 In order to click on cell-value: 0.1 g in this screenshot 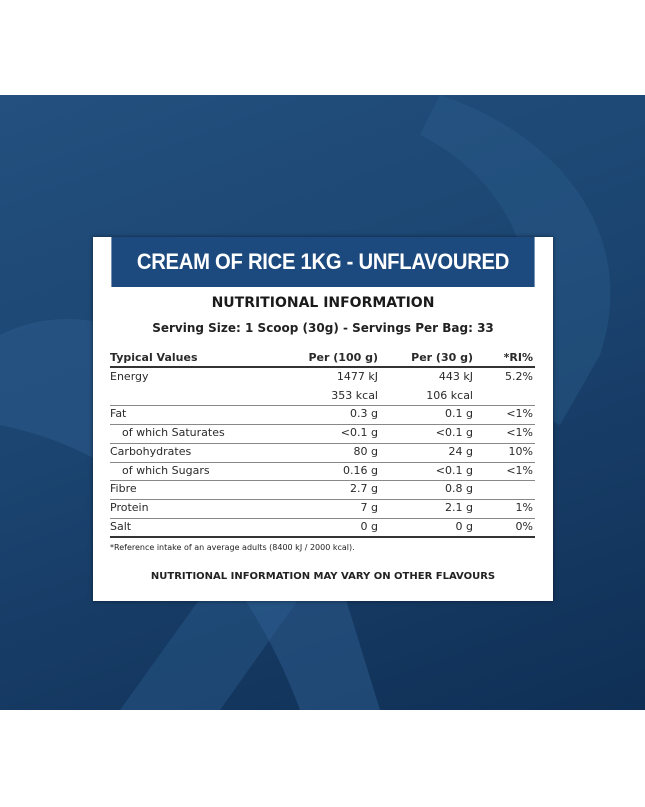, I will do `click(459, 414)`.